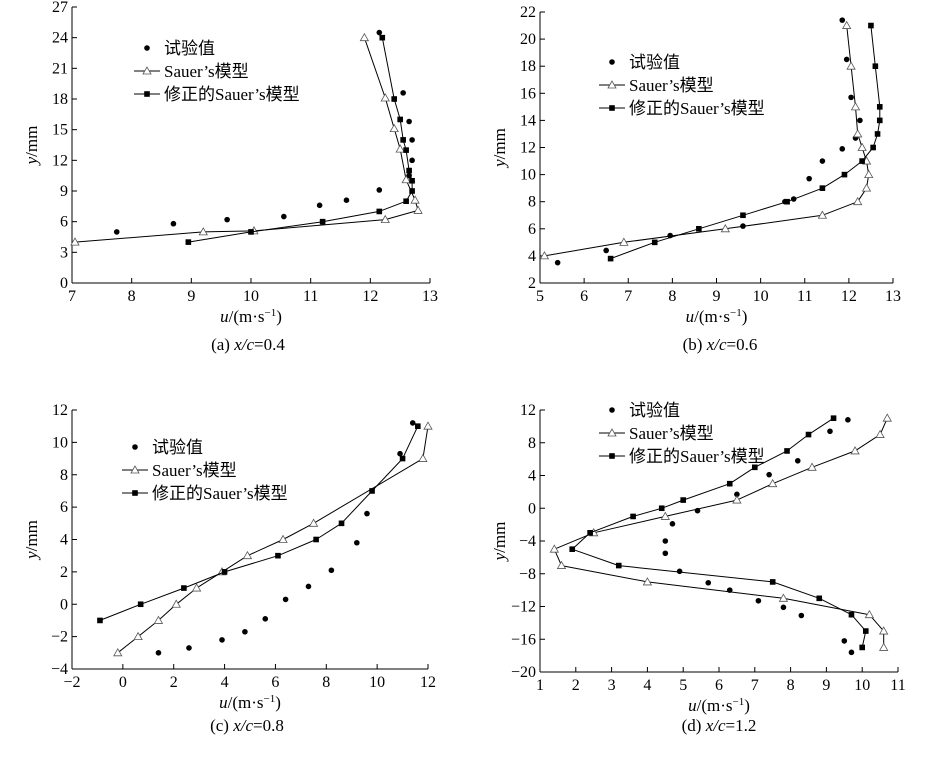  Describe the element at coordinates (499, 143) in the screenshot. I see `y-axis-label-unit: /mm` at that location.